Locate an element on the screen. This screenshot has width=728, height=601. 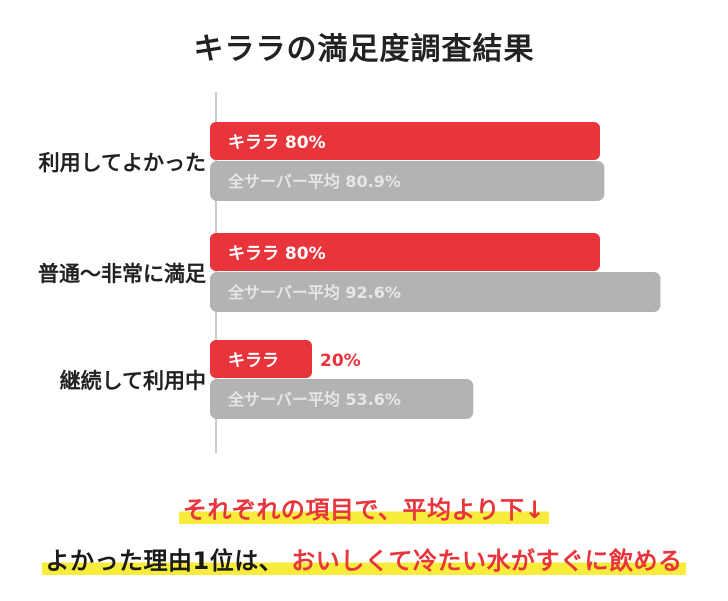
footer-line-1-text: それぞれの項目で、平均より下↓ is located at coordinates (364, 510).